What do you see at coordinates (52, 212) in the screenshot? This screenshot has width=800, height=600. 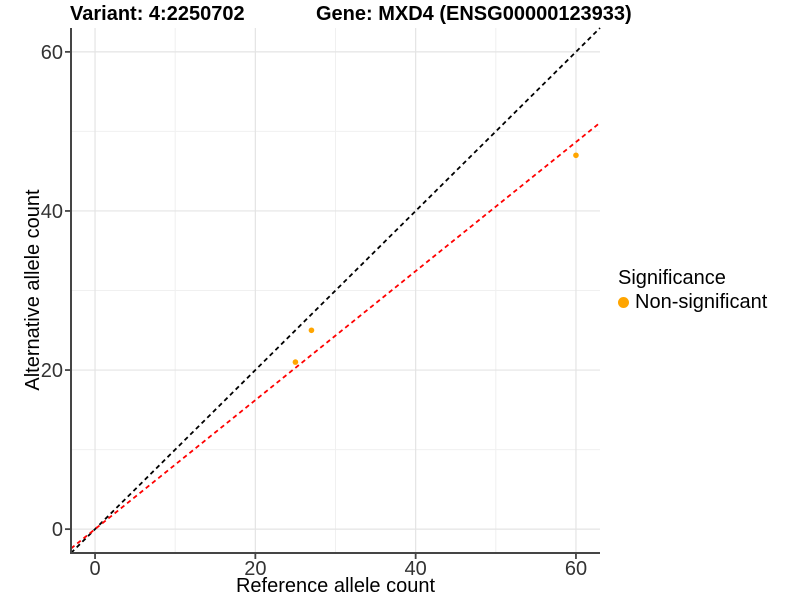 I see `y-tick-label: 40` at bounding box center [52, 212].